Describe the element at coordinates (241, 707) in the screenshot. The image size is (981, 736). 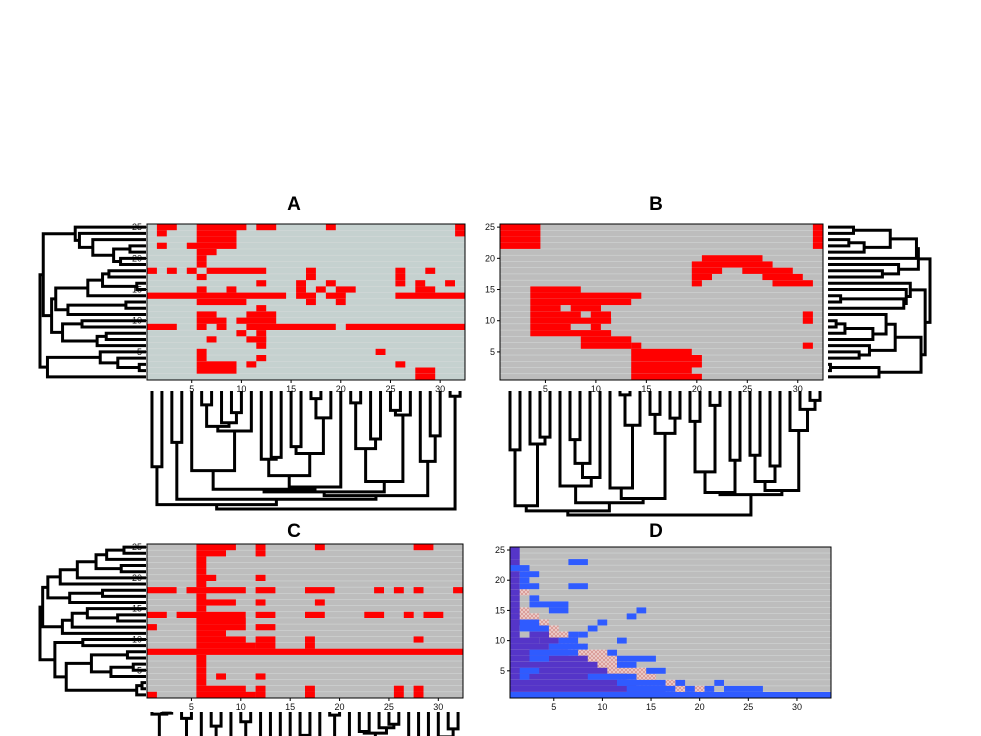
I see `panel-c-xtick-label: 10` at that location.